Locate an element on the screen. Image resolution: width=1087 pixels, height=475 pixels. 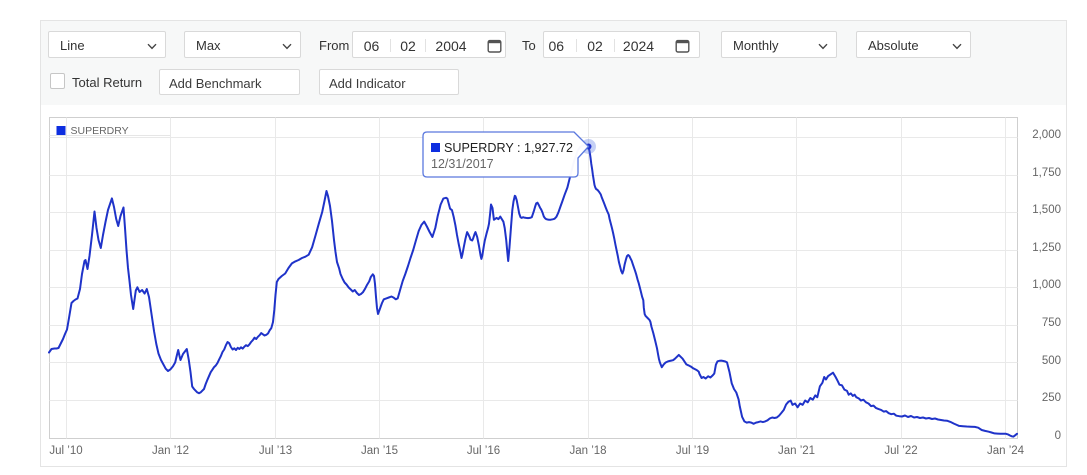
svg-text: 500 is located at coordinates (1051, 361).